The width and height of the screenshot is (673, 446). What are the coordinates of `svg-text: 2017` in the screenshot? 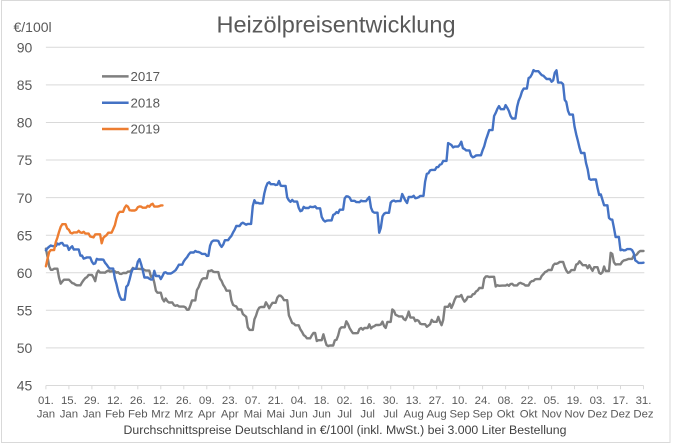 It's located at (146, 76).